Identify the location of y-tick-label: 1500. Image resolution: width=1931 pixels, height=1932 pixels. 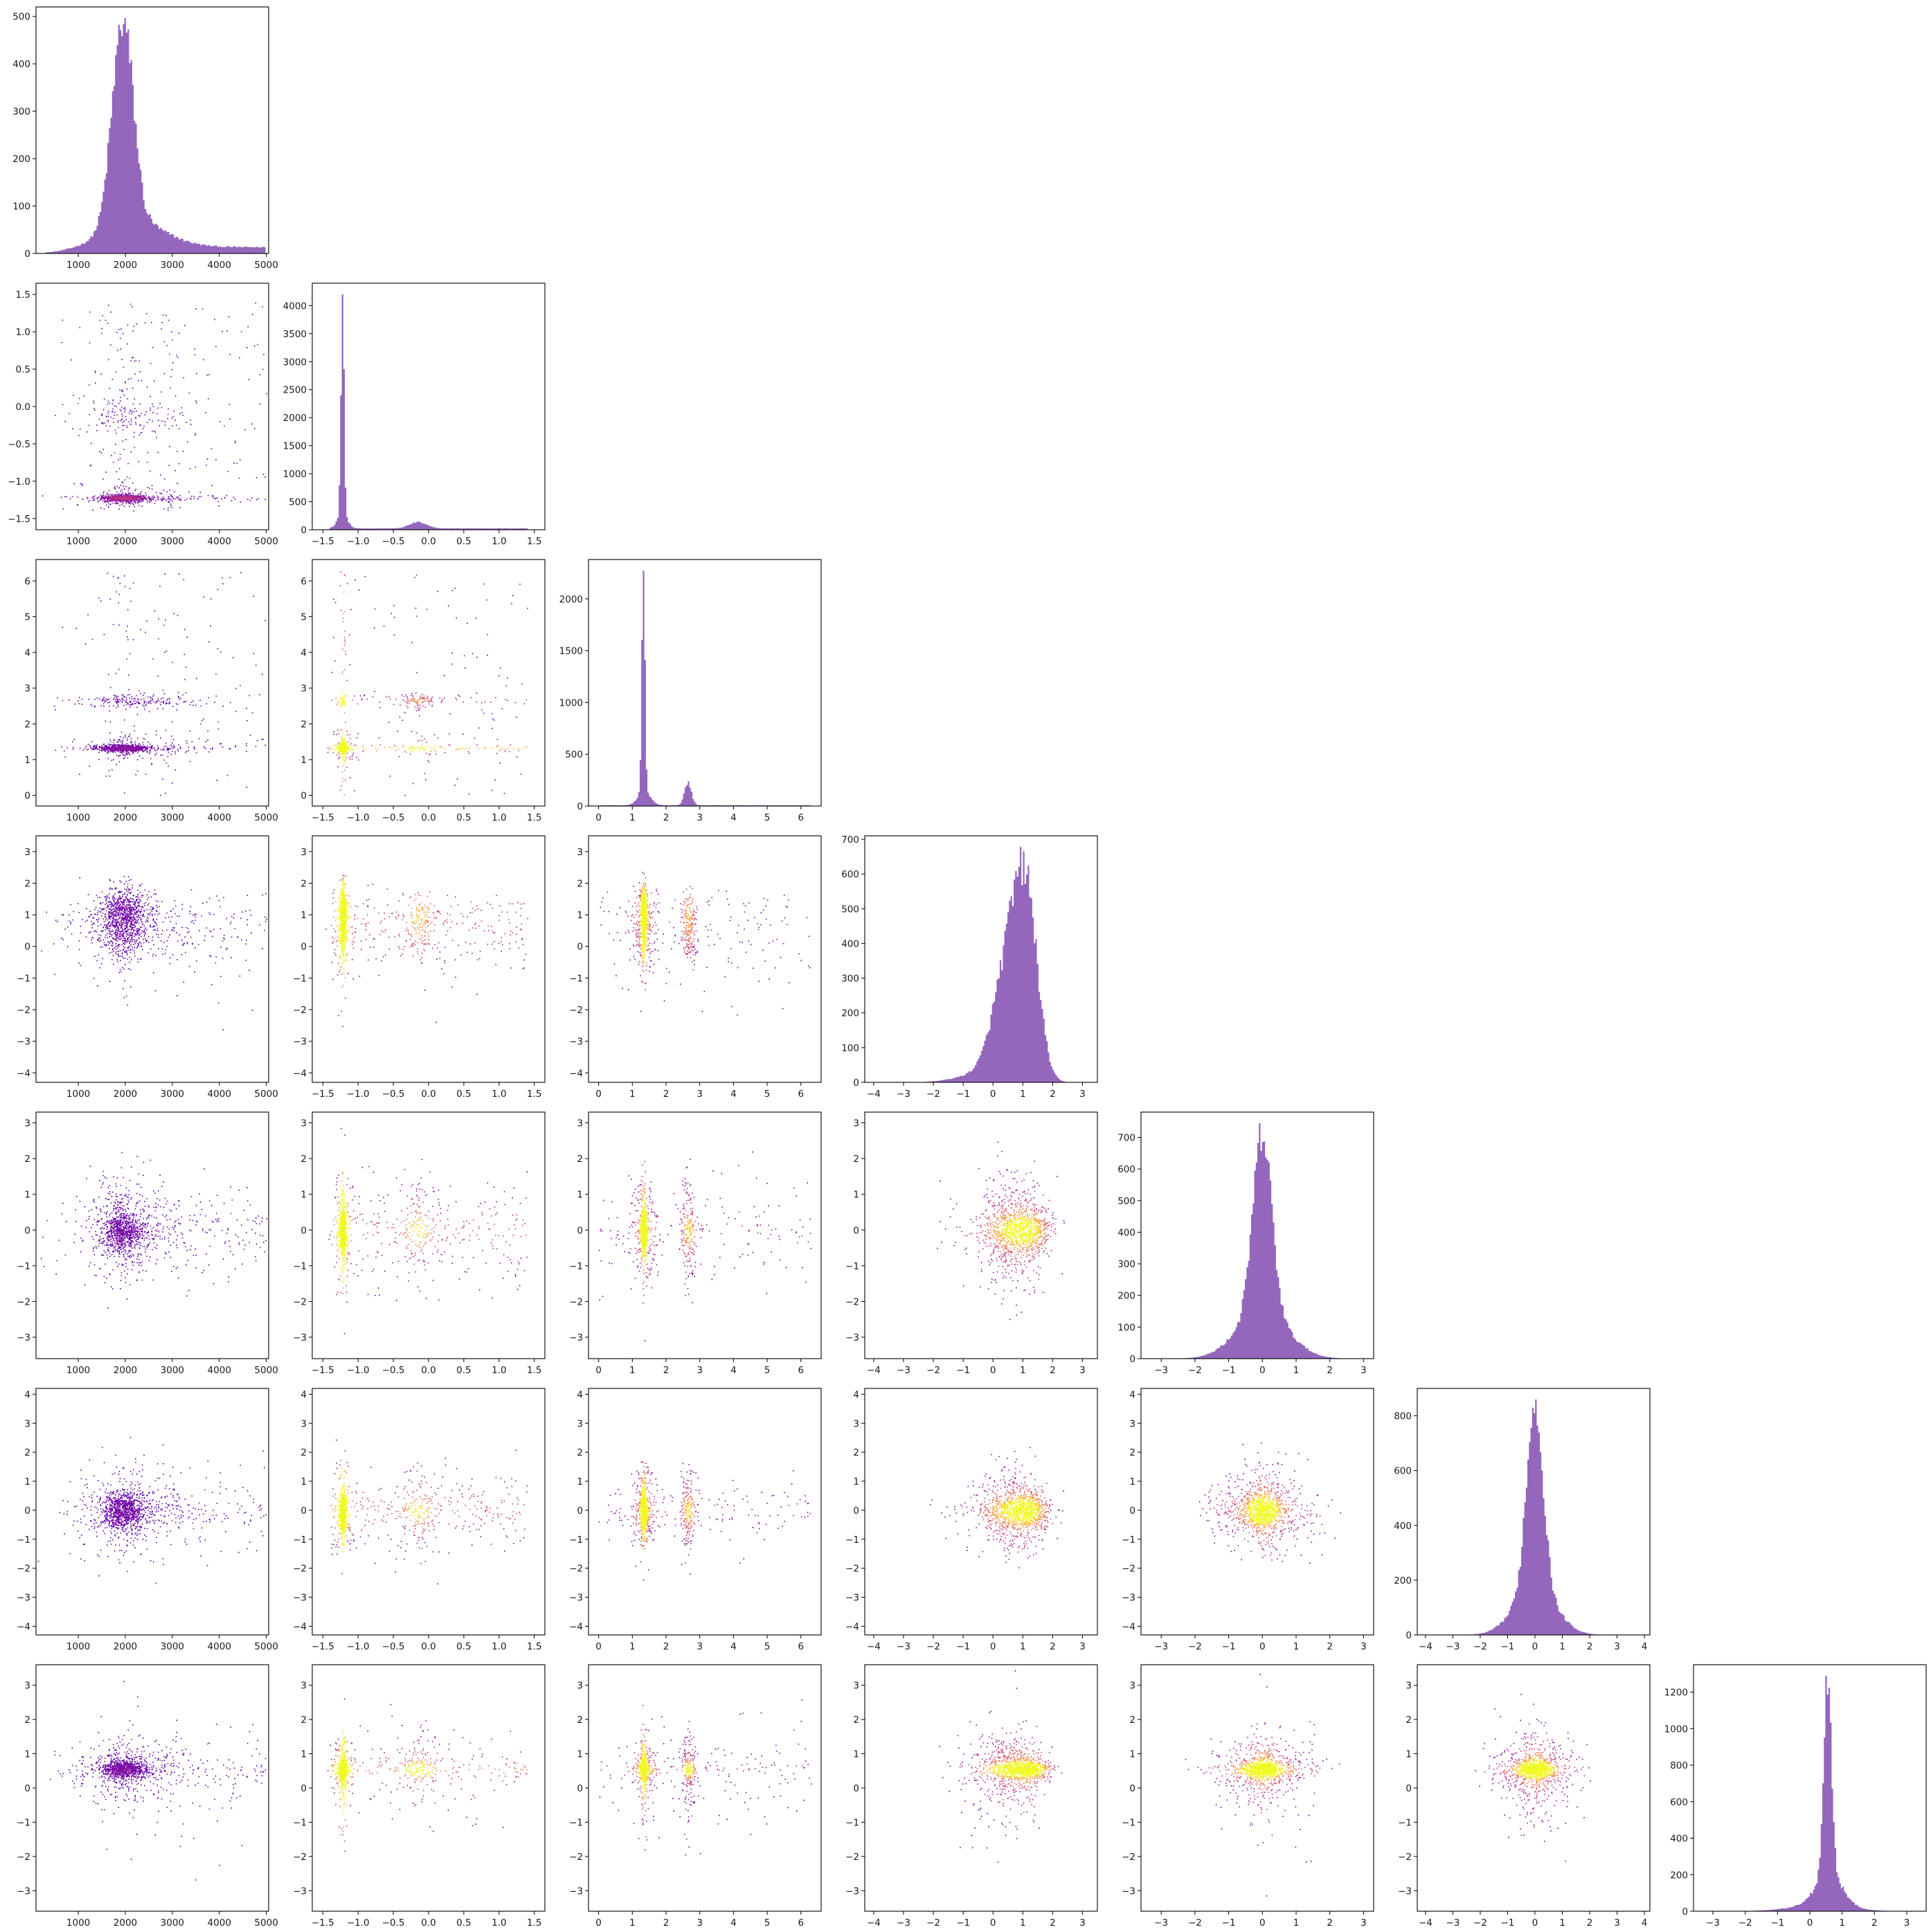
(571, 651).